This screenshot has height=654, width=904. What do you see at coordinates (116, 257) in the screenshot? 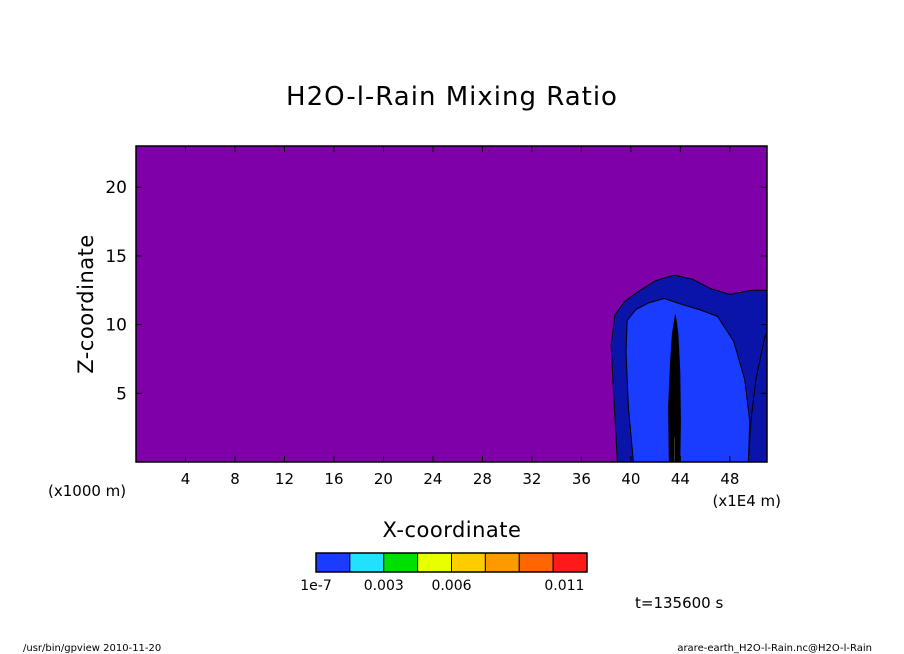
I see `y-tick-label: 15` at bounding box center [116, 257].